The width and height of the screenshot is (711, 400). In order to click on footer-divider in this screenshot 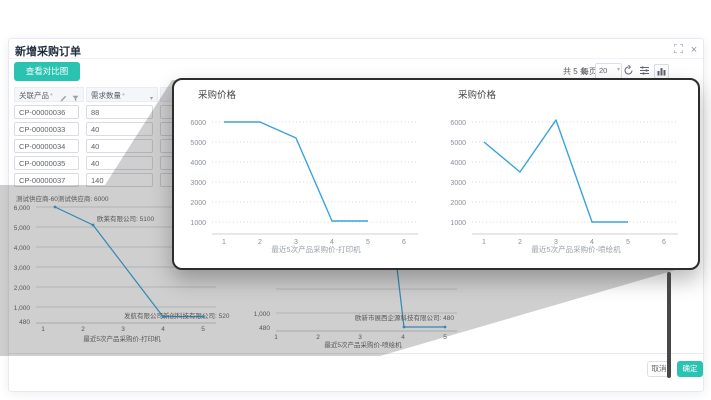, I will do `click(356, 353)`.